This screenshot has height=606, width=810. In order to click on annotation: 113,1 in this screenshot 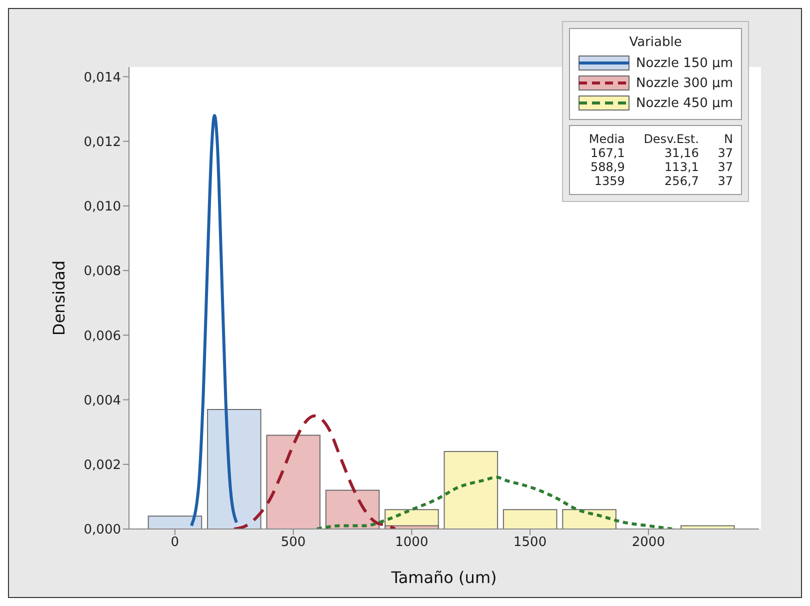, I will do `click(681, 167)`.